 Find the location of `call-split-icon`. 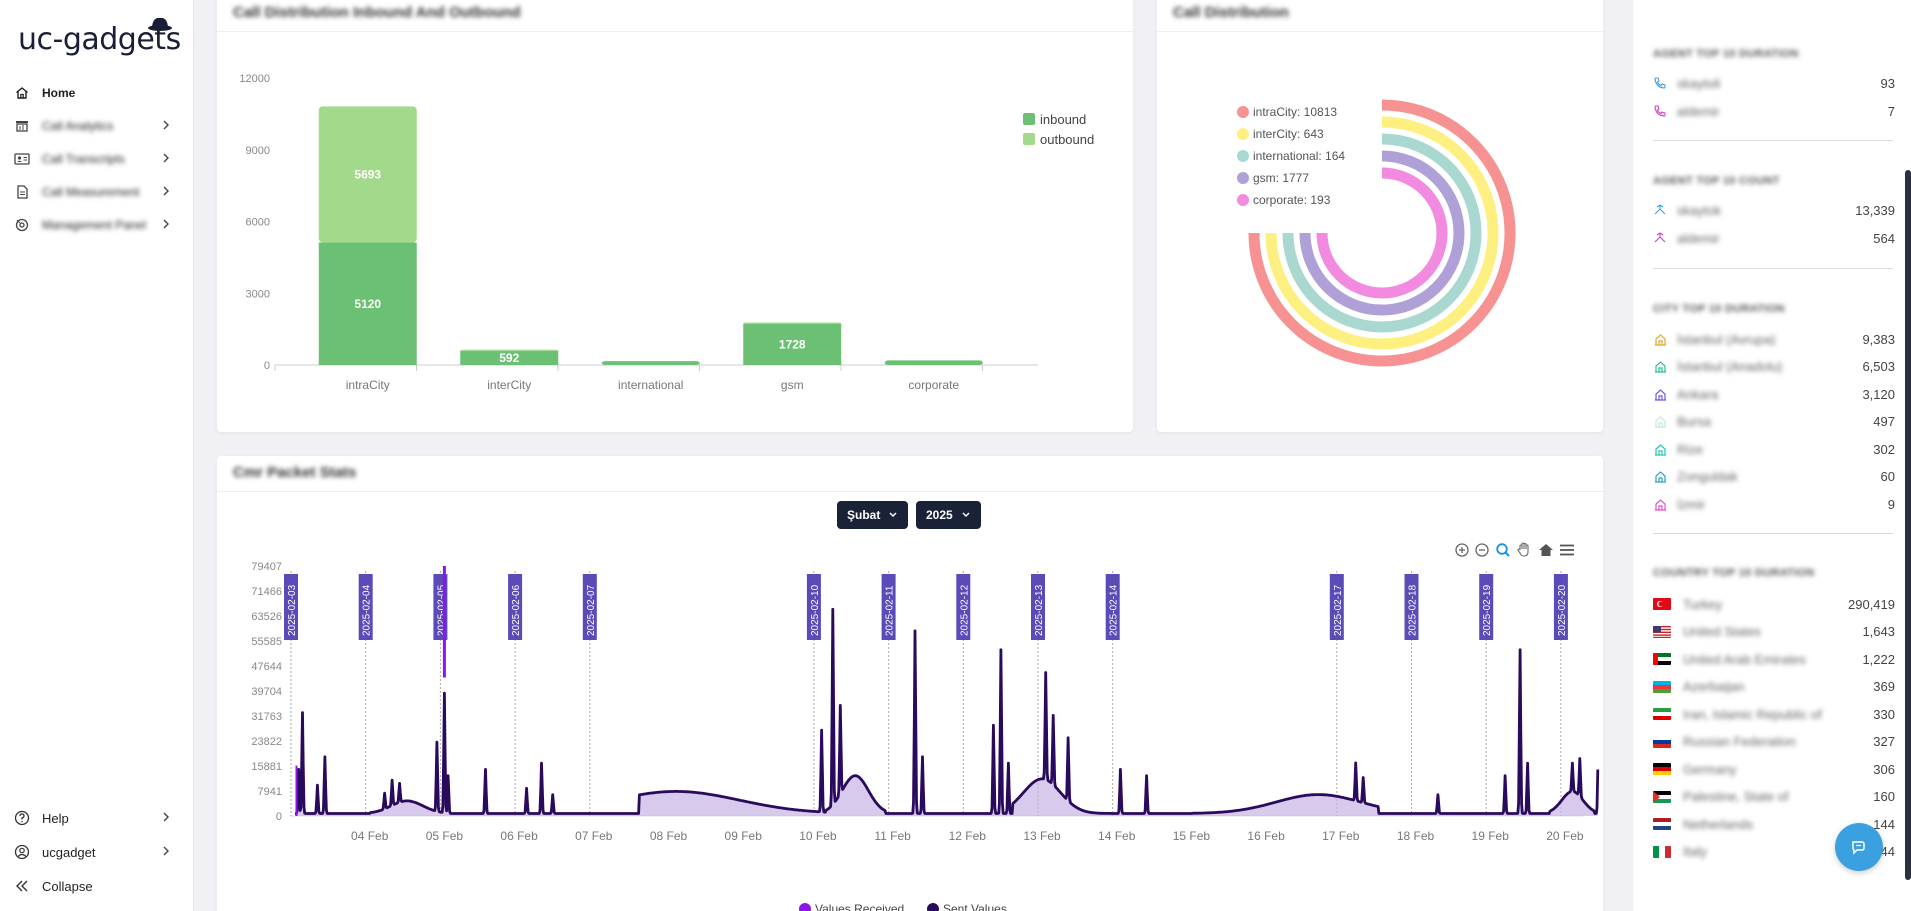

call-split-icon is located at coordinates (1660, 210).